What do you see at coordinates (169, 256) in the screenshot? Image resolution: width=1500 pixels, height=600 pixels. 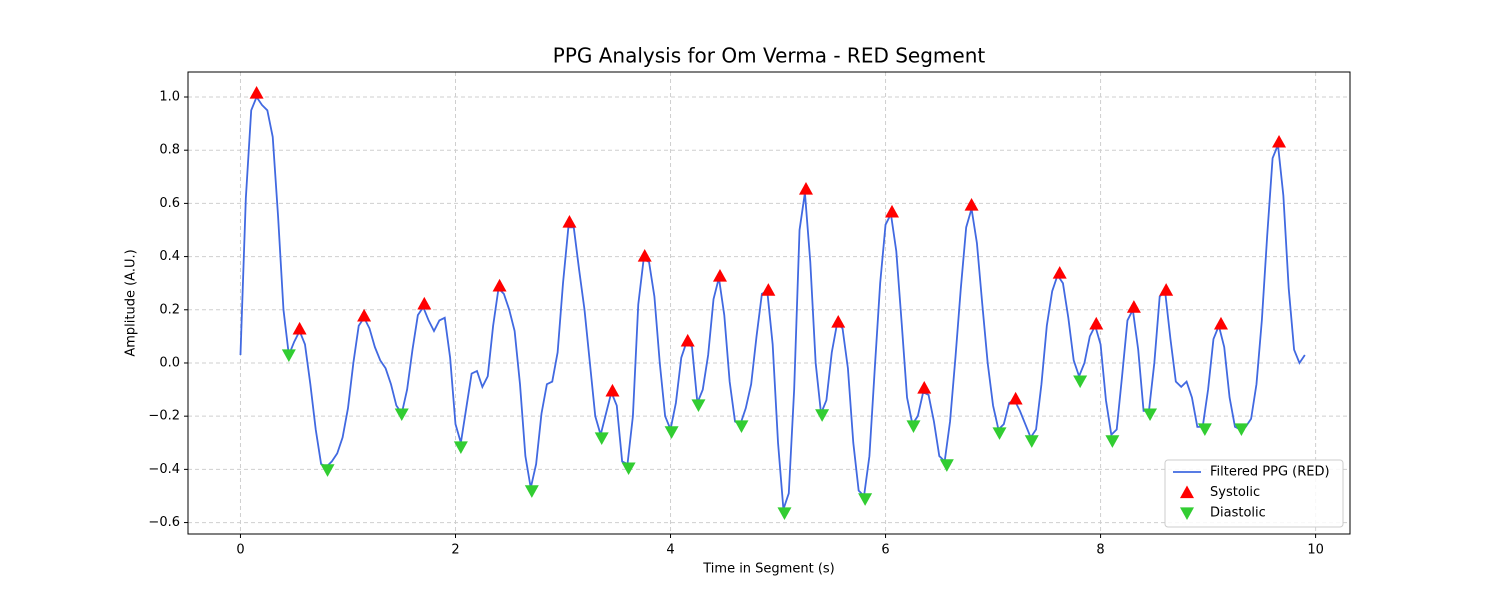 I see `y-tick-label: 0.4` at bounding box center [169, 256].